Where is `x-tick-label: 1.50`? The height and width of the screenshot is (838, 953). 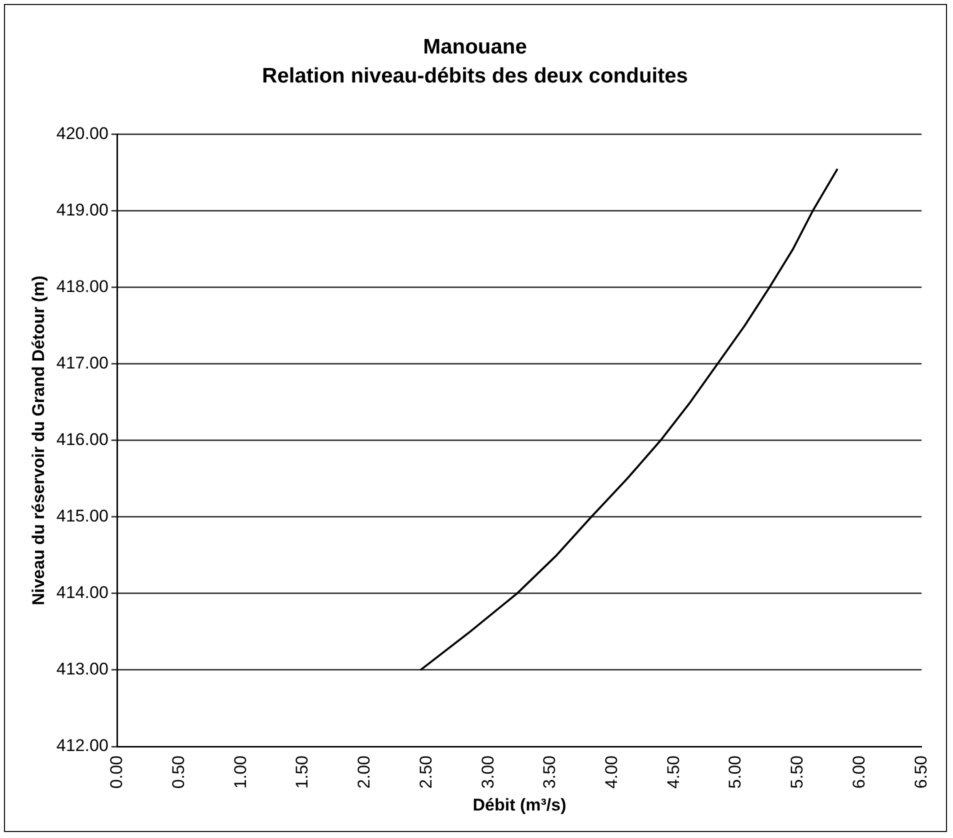 x-tick-label: 1.50 is located at coordinates (302, 772).